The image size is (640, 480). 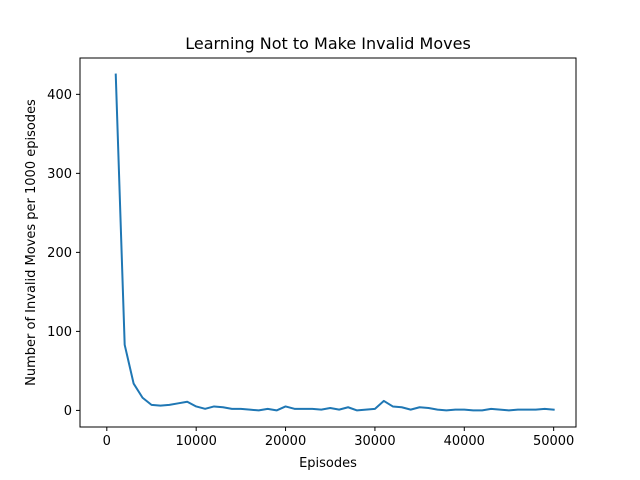 I want to click on x-axis: 0 10000 20000 30000 40000 50000, so click(x=338, y=438).